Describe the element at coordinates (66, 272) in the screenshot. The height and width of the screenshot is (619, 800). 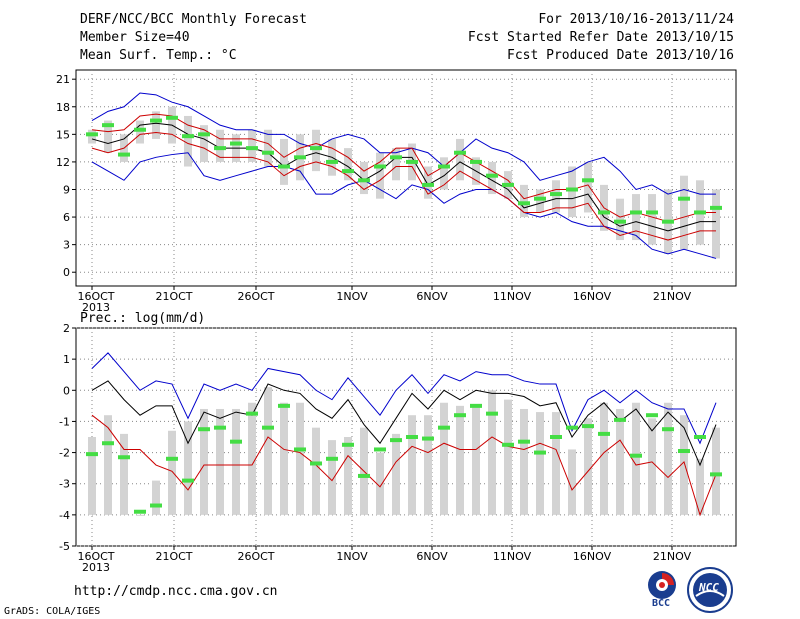
I see `y-tick-label: 0` at that location.